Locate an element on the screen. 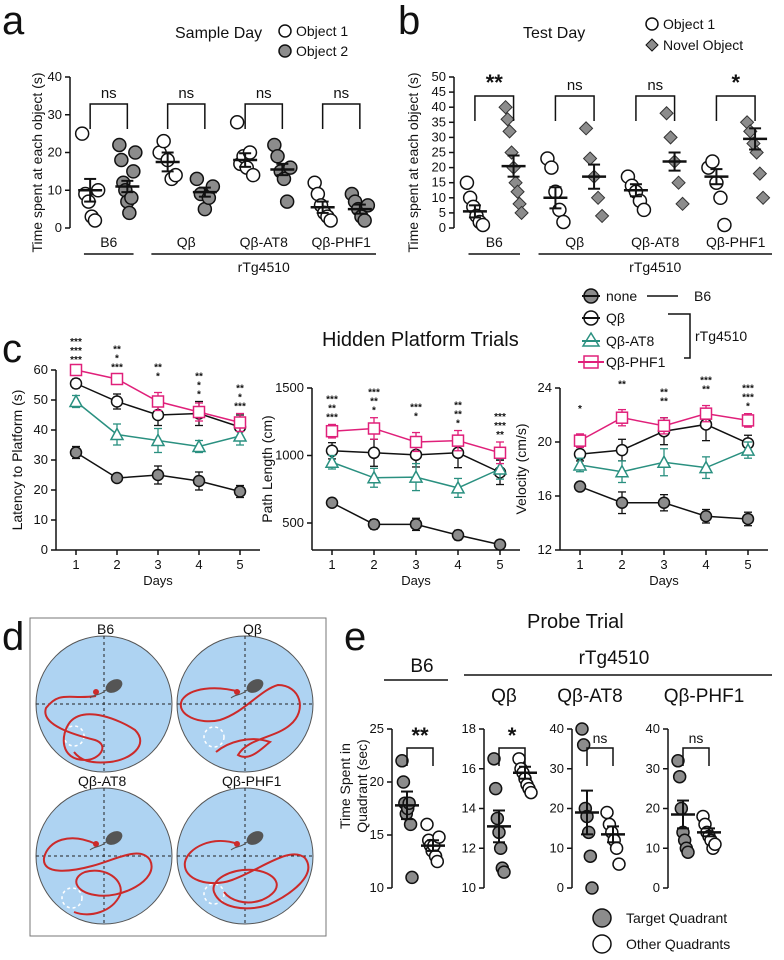 Image resolution: width=784 pixels, height=960 pixels. panel-c3-y-tick-label: 16 is located at coordinates (545, 495).